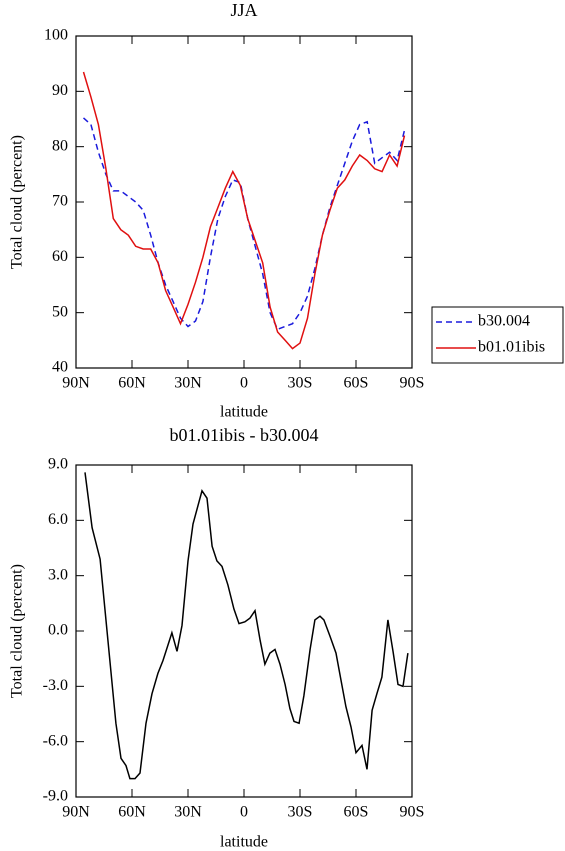  I want to click on y-tick-label: 6.0, so click(58, 519).